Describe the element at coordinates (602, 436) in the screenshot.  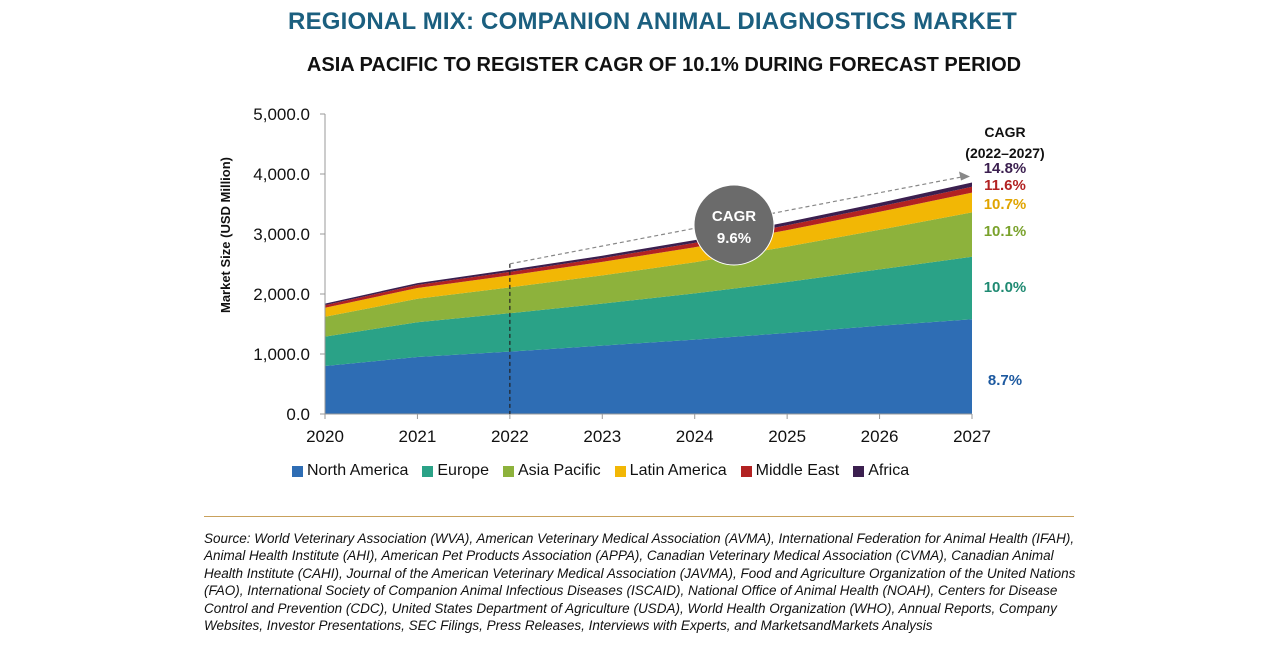
I see `x-tick-label: 2023` at that location.